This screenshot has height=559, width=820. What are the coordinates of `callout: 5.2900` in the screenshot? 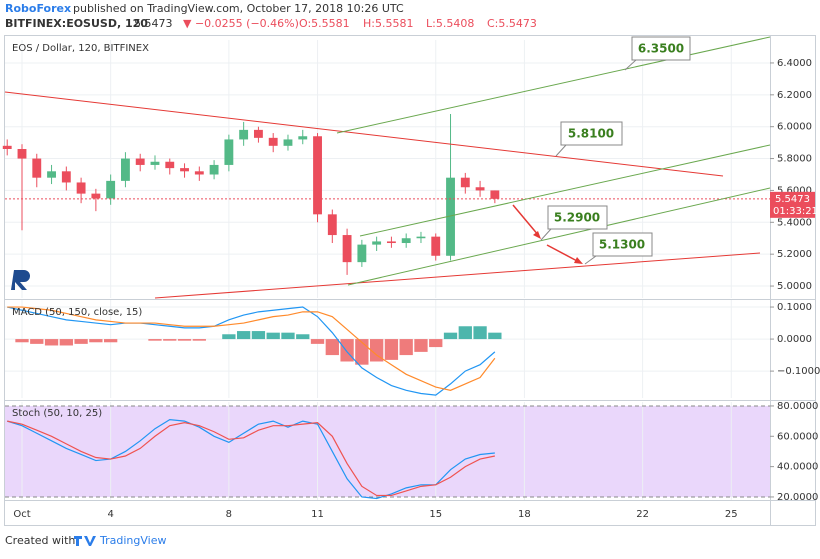 It's located at (574, 223).